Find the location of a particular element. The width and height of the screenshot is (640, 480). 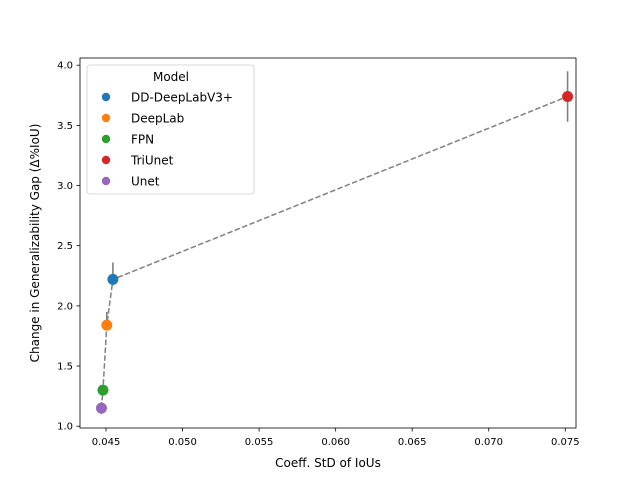

legend-title: Model is located at coordinates (171, 77).